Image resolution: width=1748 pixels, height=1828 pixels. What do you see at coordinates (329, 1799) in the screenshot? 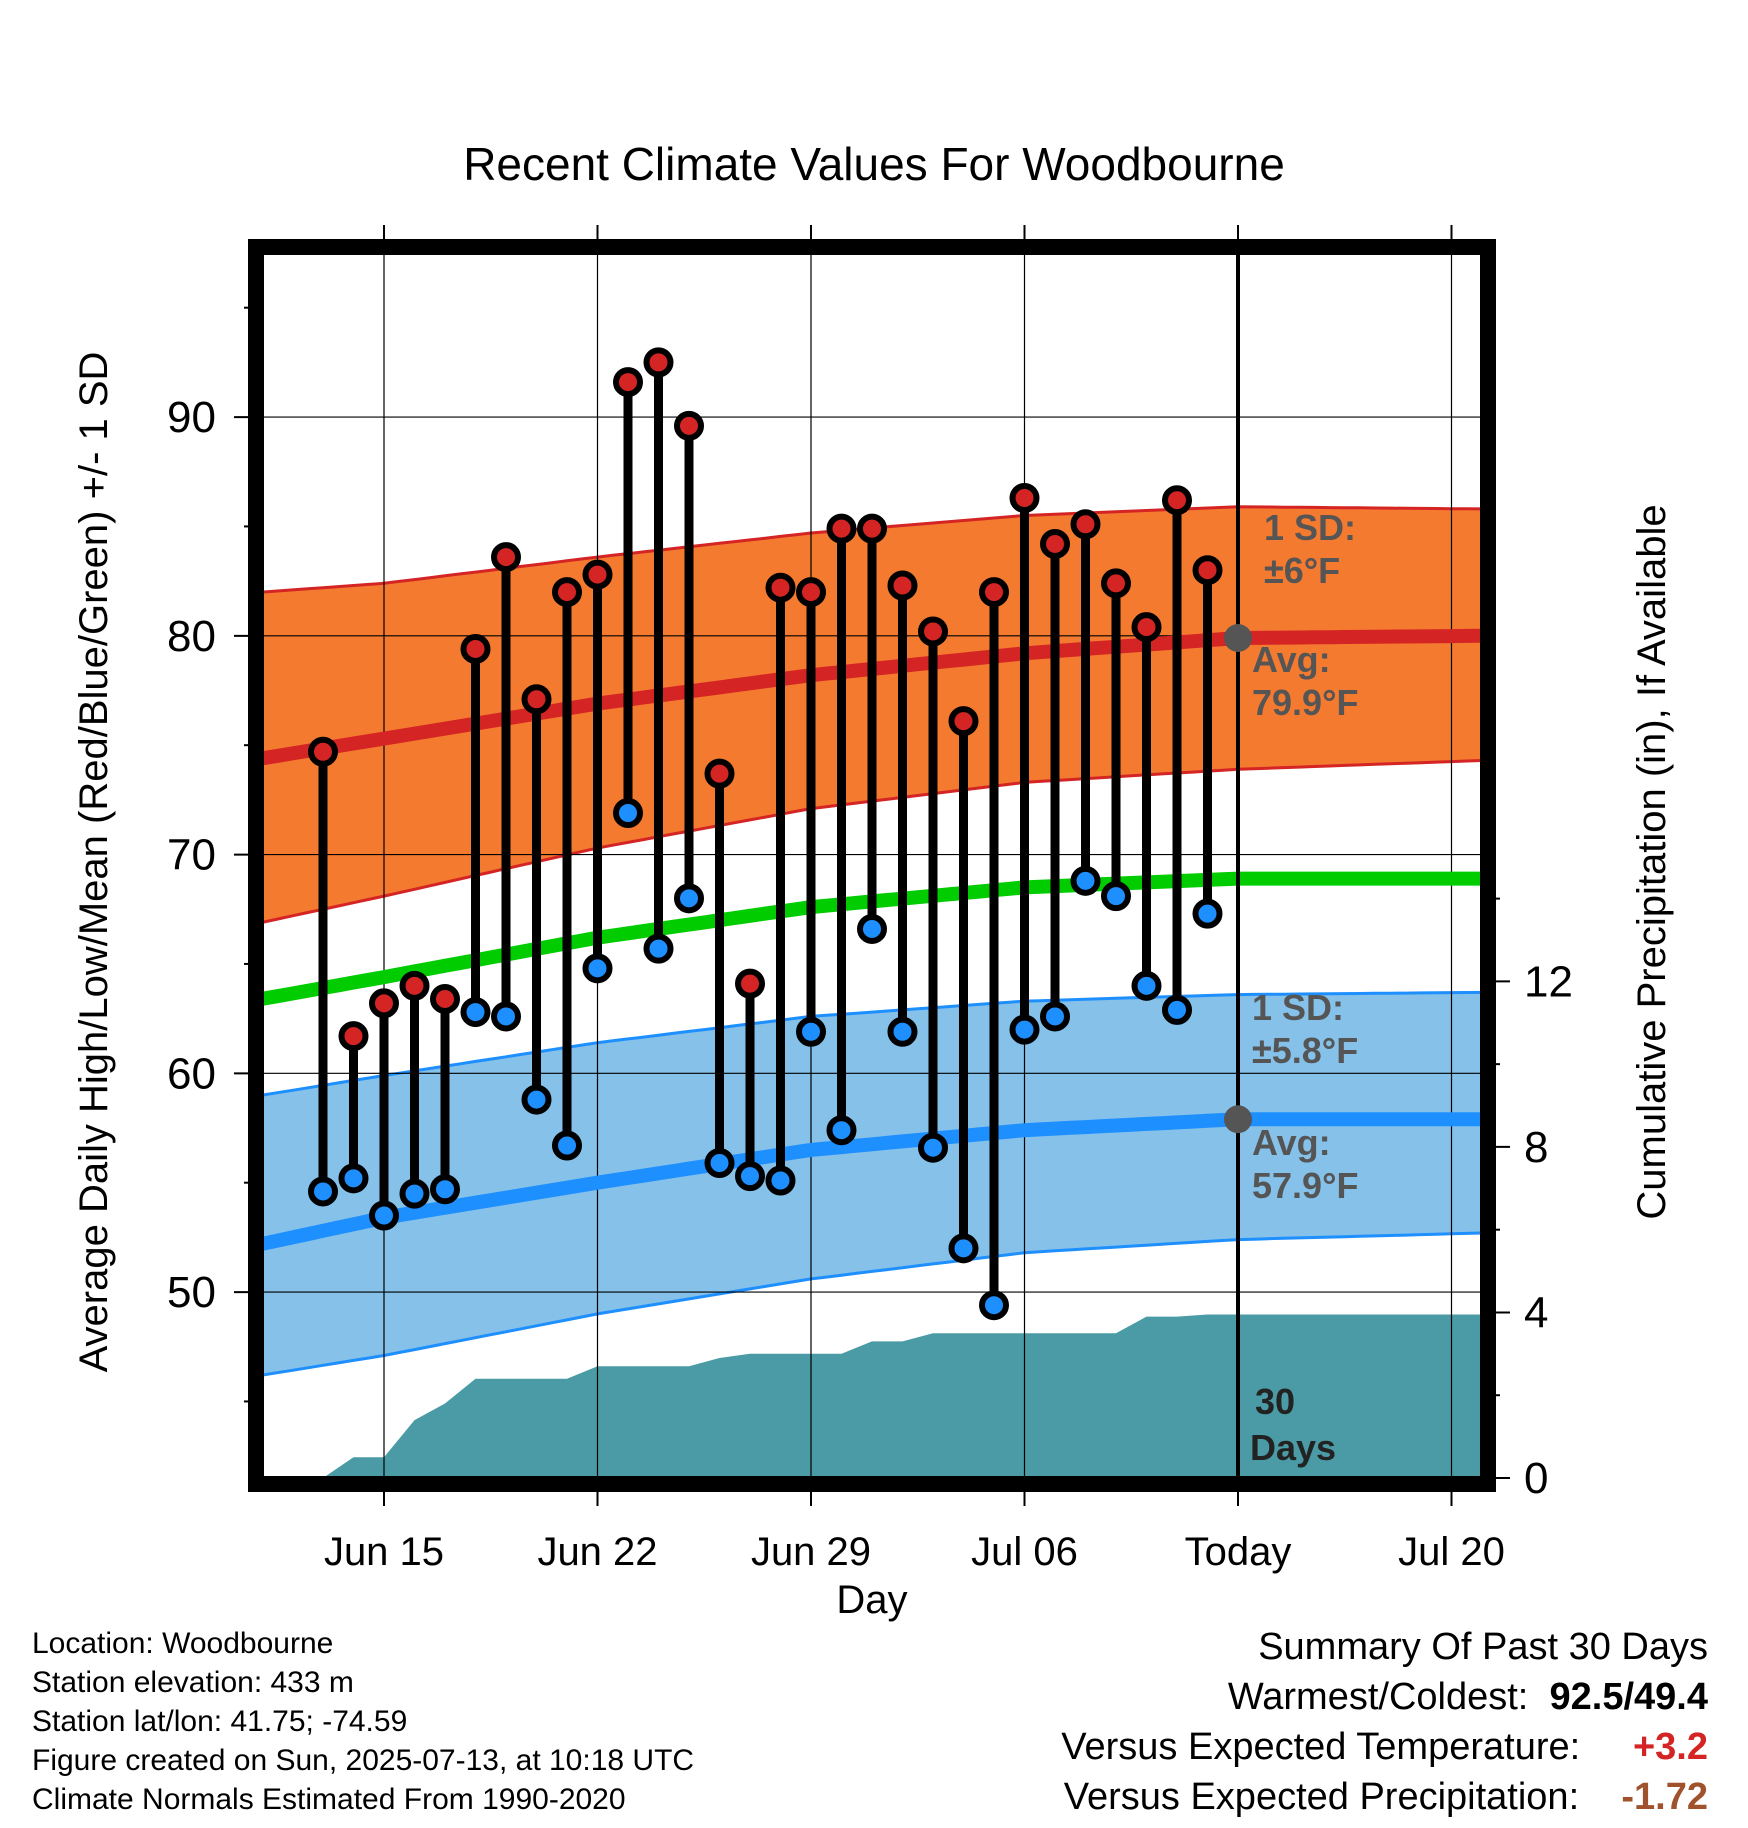
I see `normals-text: Climate Normals Estimated From 1990-2020` at bounding box center [329, 1799].